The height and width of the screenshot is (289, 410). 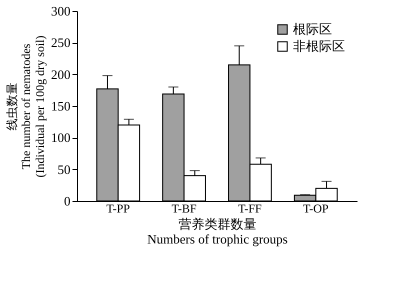 I want to click on y-tick-label: 250, so click(x=60, y=42).